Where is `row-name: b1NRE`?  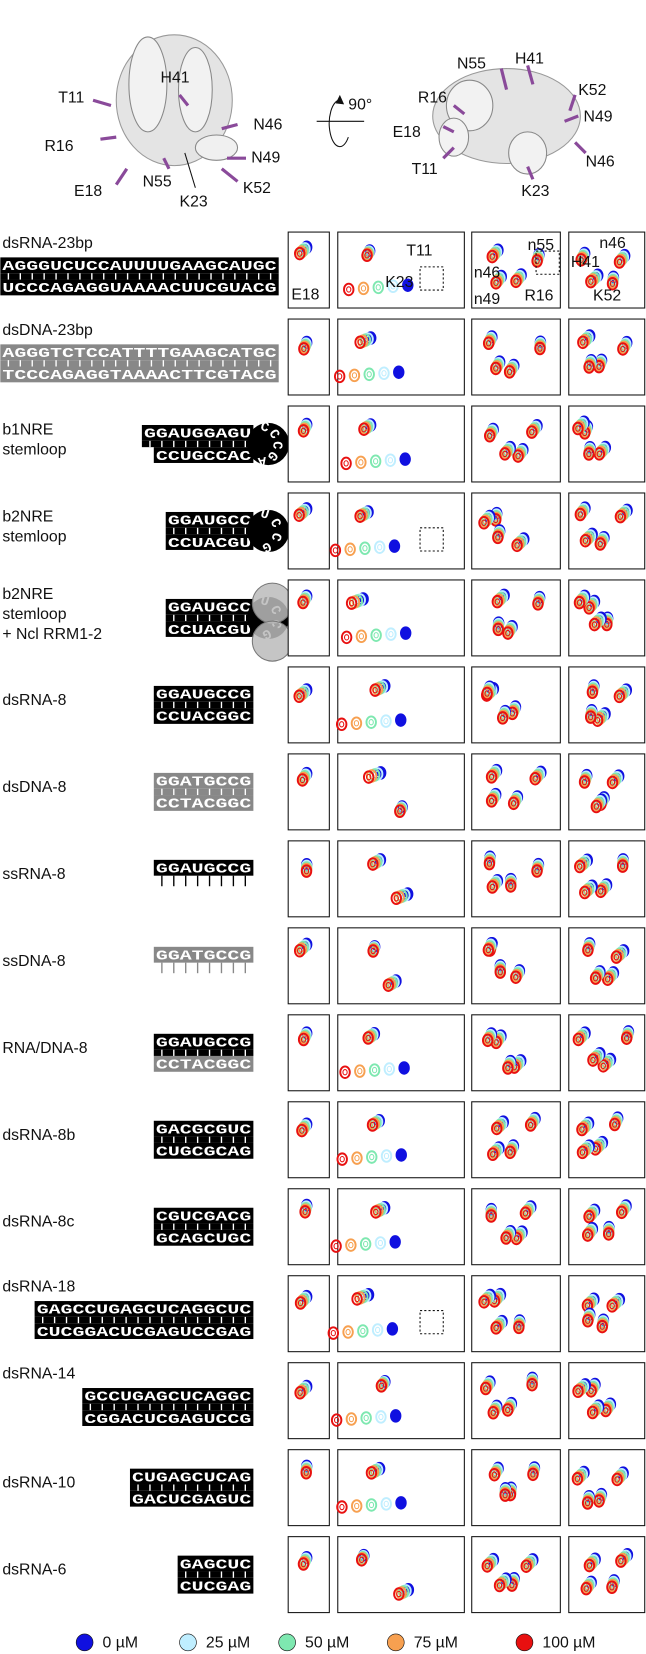
row-name: b1NRE is located at coordinates (27, 429).